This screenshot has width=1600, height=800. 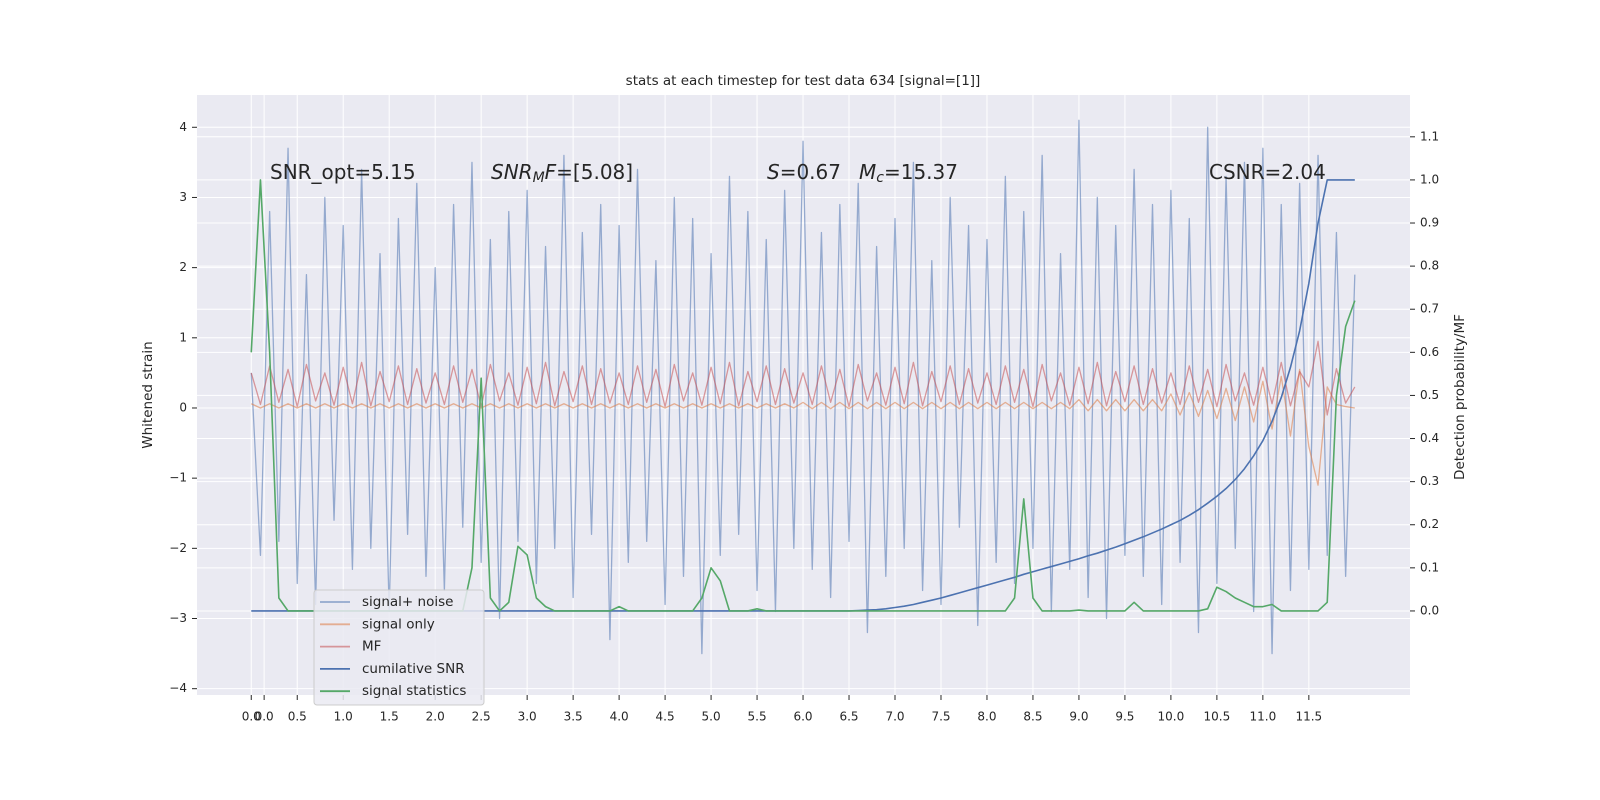 I want to click on annotation: CSNR=2.04, so click(x=1267, y=172).